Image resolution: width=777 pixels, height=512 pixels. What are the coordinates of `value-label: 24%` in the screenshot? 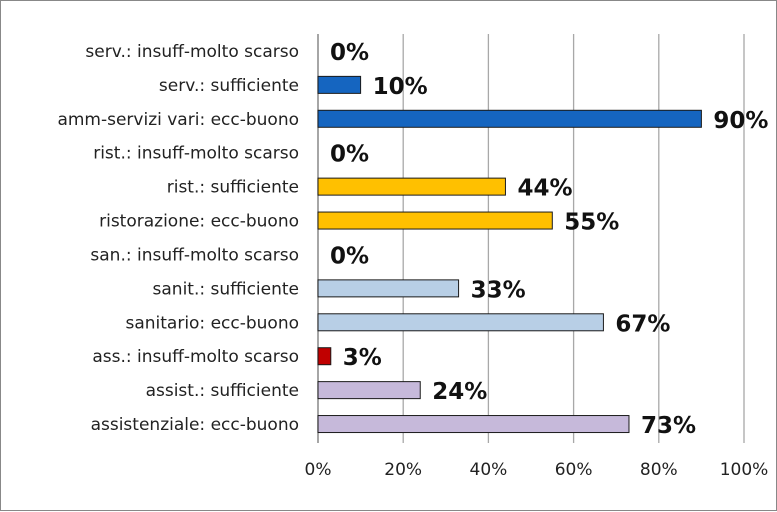 It's located at (459, 392).